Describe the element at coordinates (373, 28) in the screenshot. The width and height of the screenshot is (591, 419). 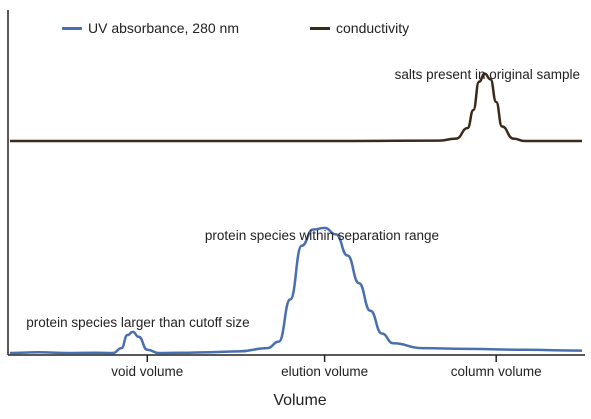
I see `legend-label-conductivity: conductivity` at that location.